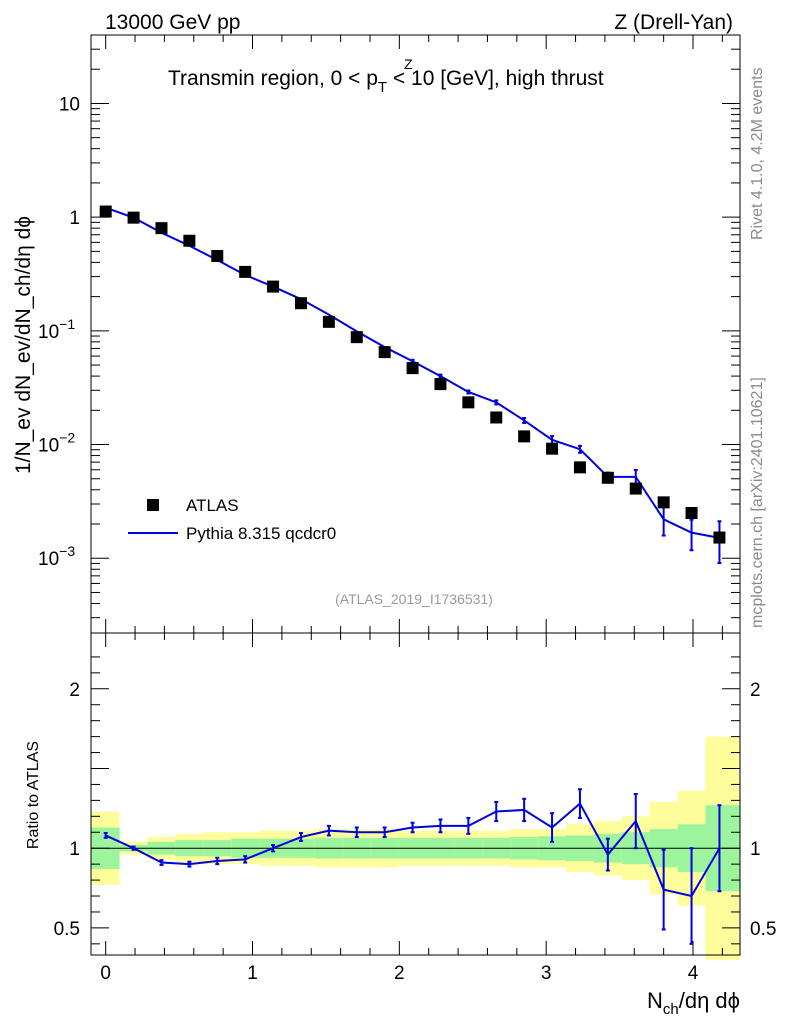 This screenshot has width=786, height=1024. Describe the element at coordinates (105, 973) in the screenshot. I see `x-tick-label-0: 0` at that location.